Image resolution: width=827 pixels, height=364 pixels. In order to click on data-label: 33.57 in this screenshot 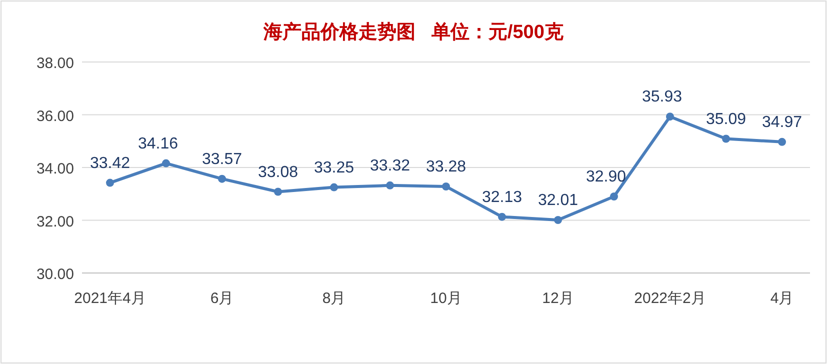, I will do `click(222, 159)`.